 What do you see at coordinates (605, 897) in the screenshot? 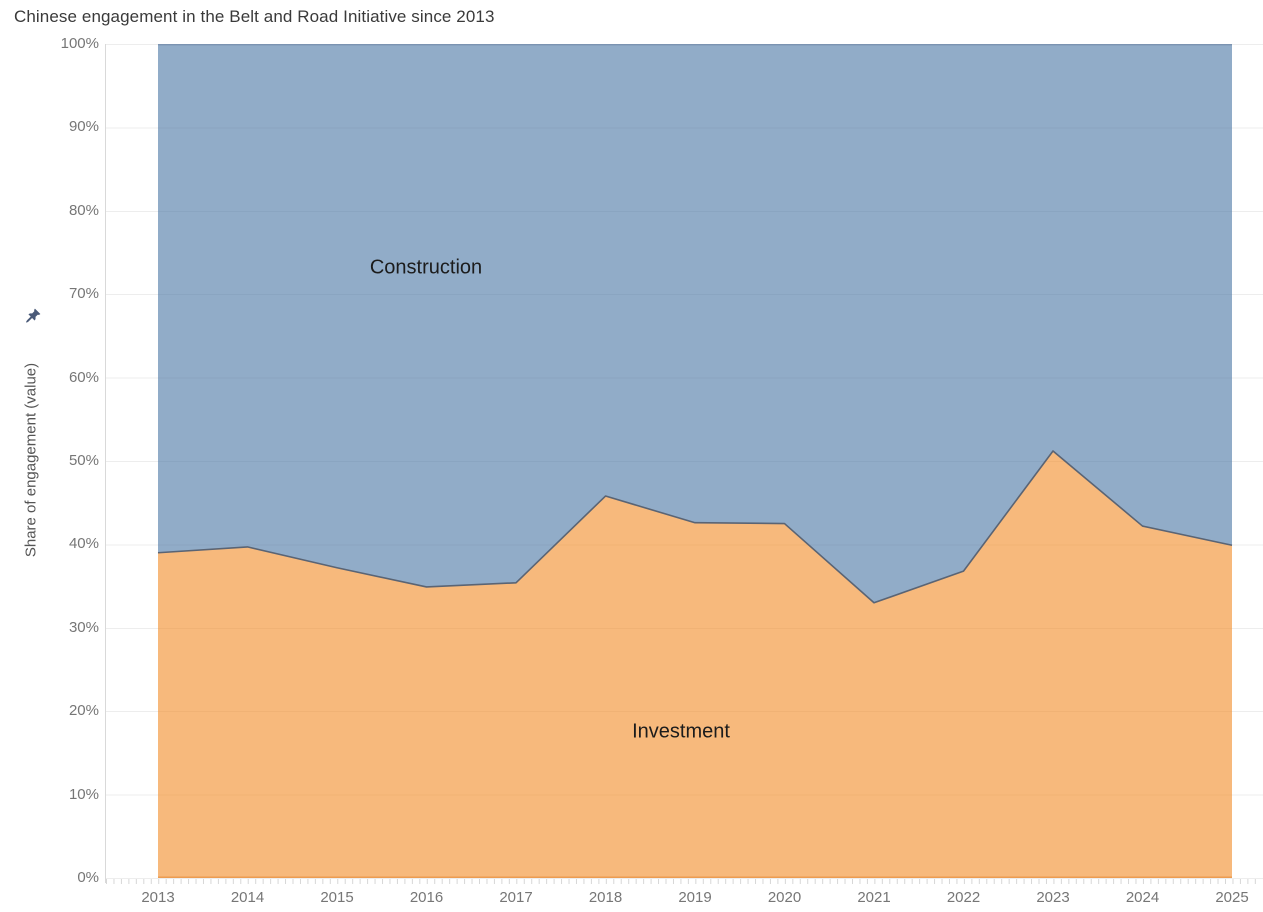
I see `x-tick-label: 2018` at bounding box center [605, 897].